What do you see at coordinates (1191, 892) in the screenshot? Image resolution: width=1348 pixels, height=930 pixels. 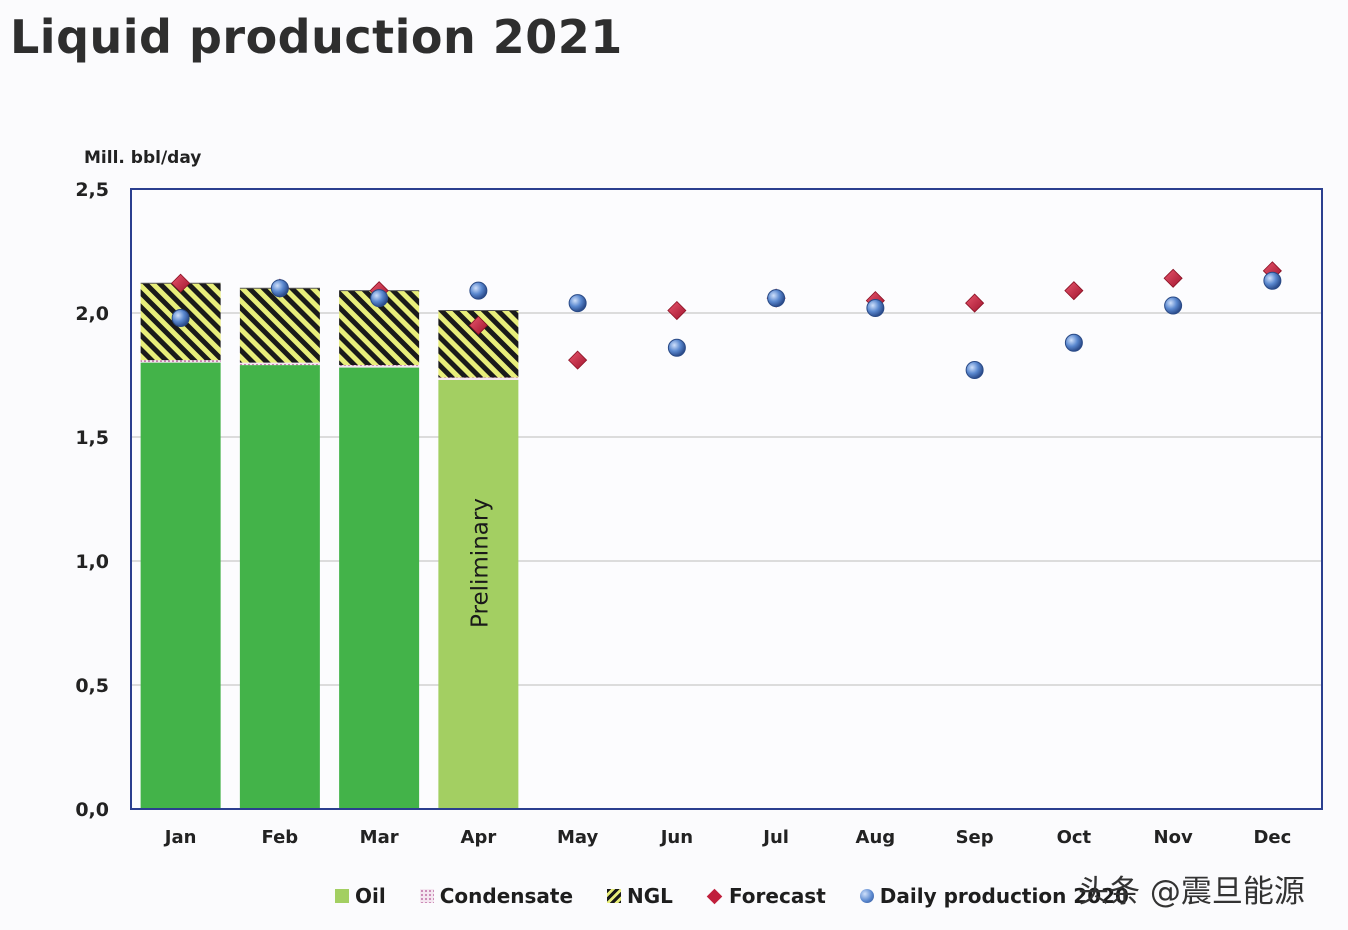 I see `watermark-text: 头条 @震旦能源` at bounding box center [1191, 892].